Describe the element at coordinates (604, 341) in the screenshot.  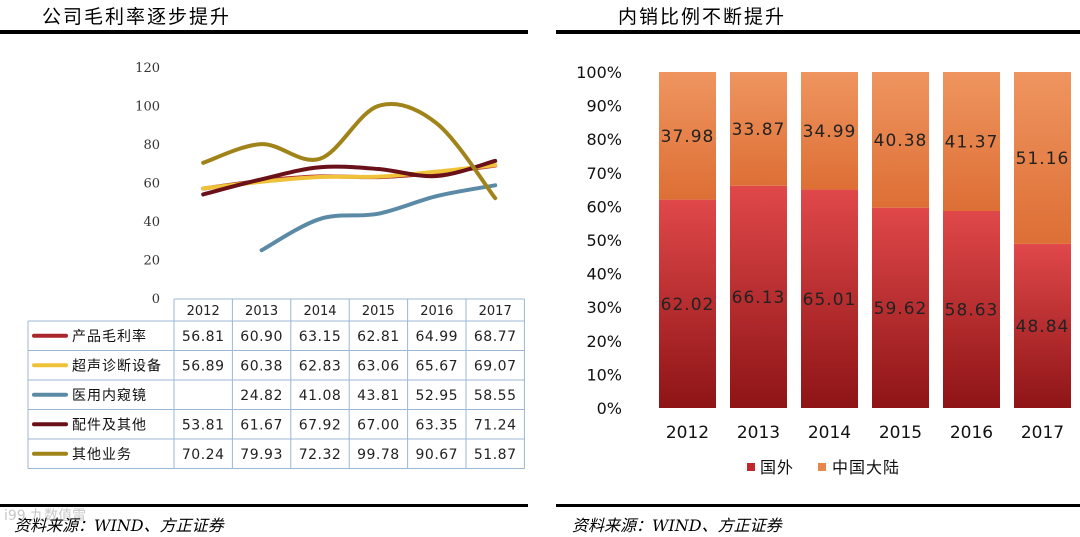
I see `percent-tick-label: 20%` at that location.